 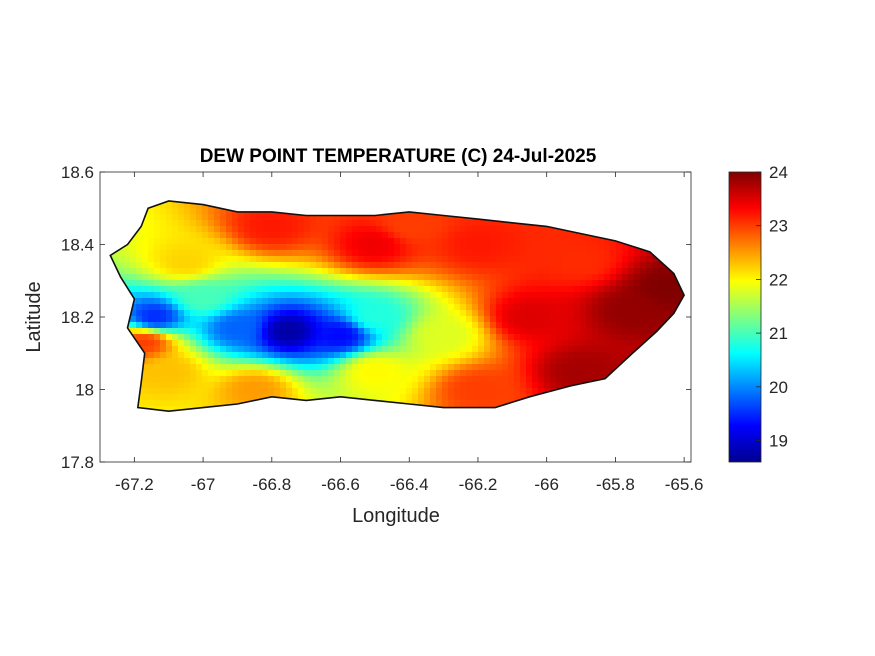 What do you see at coordinates (398, 156) in the screenshot?
I see `chart-title: DEW POINT TEMPERATURE (C) 24-Jul-2025` at bounding box center [398, 156].